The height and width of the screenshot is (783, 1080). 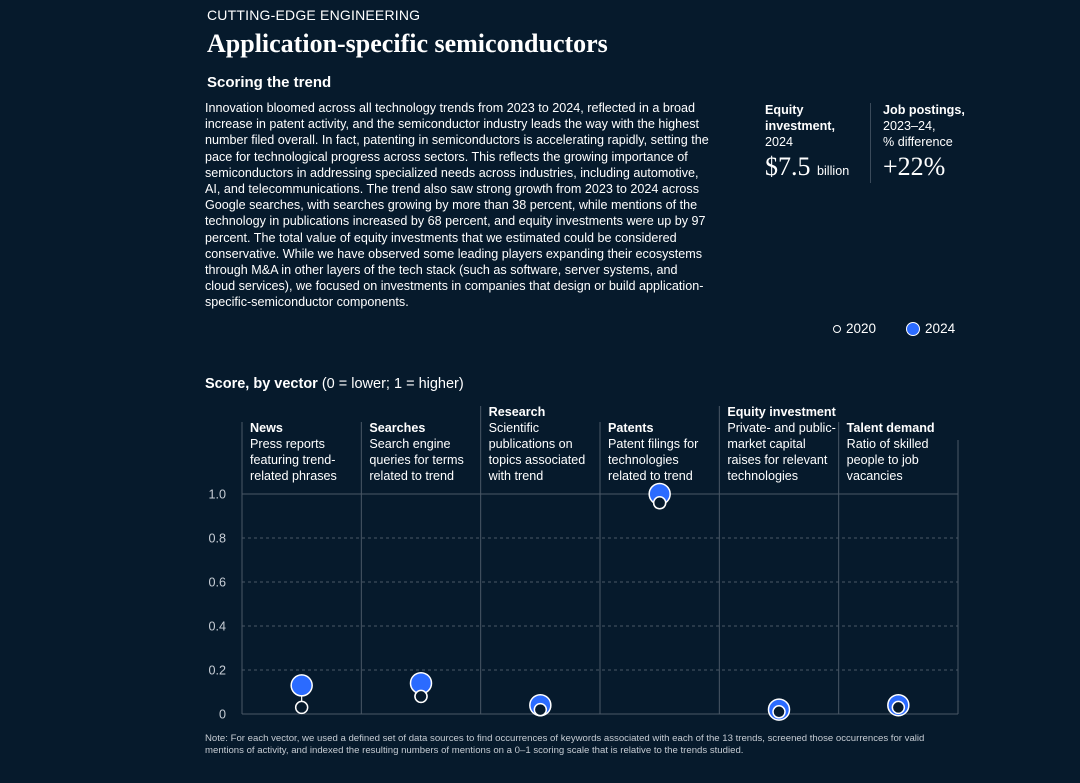 I want to click on vector-desc-2-1: publications on, so click(x=531, y=444).